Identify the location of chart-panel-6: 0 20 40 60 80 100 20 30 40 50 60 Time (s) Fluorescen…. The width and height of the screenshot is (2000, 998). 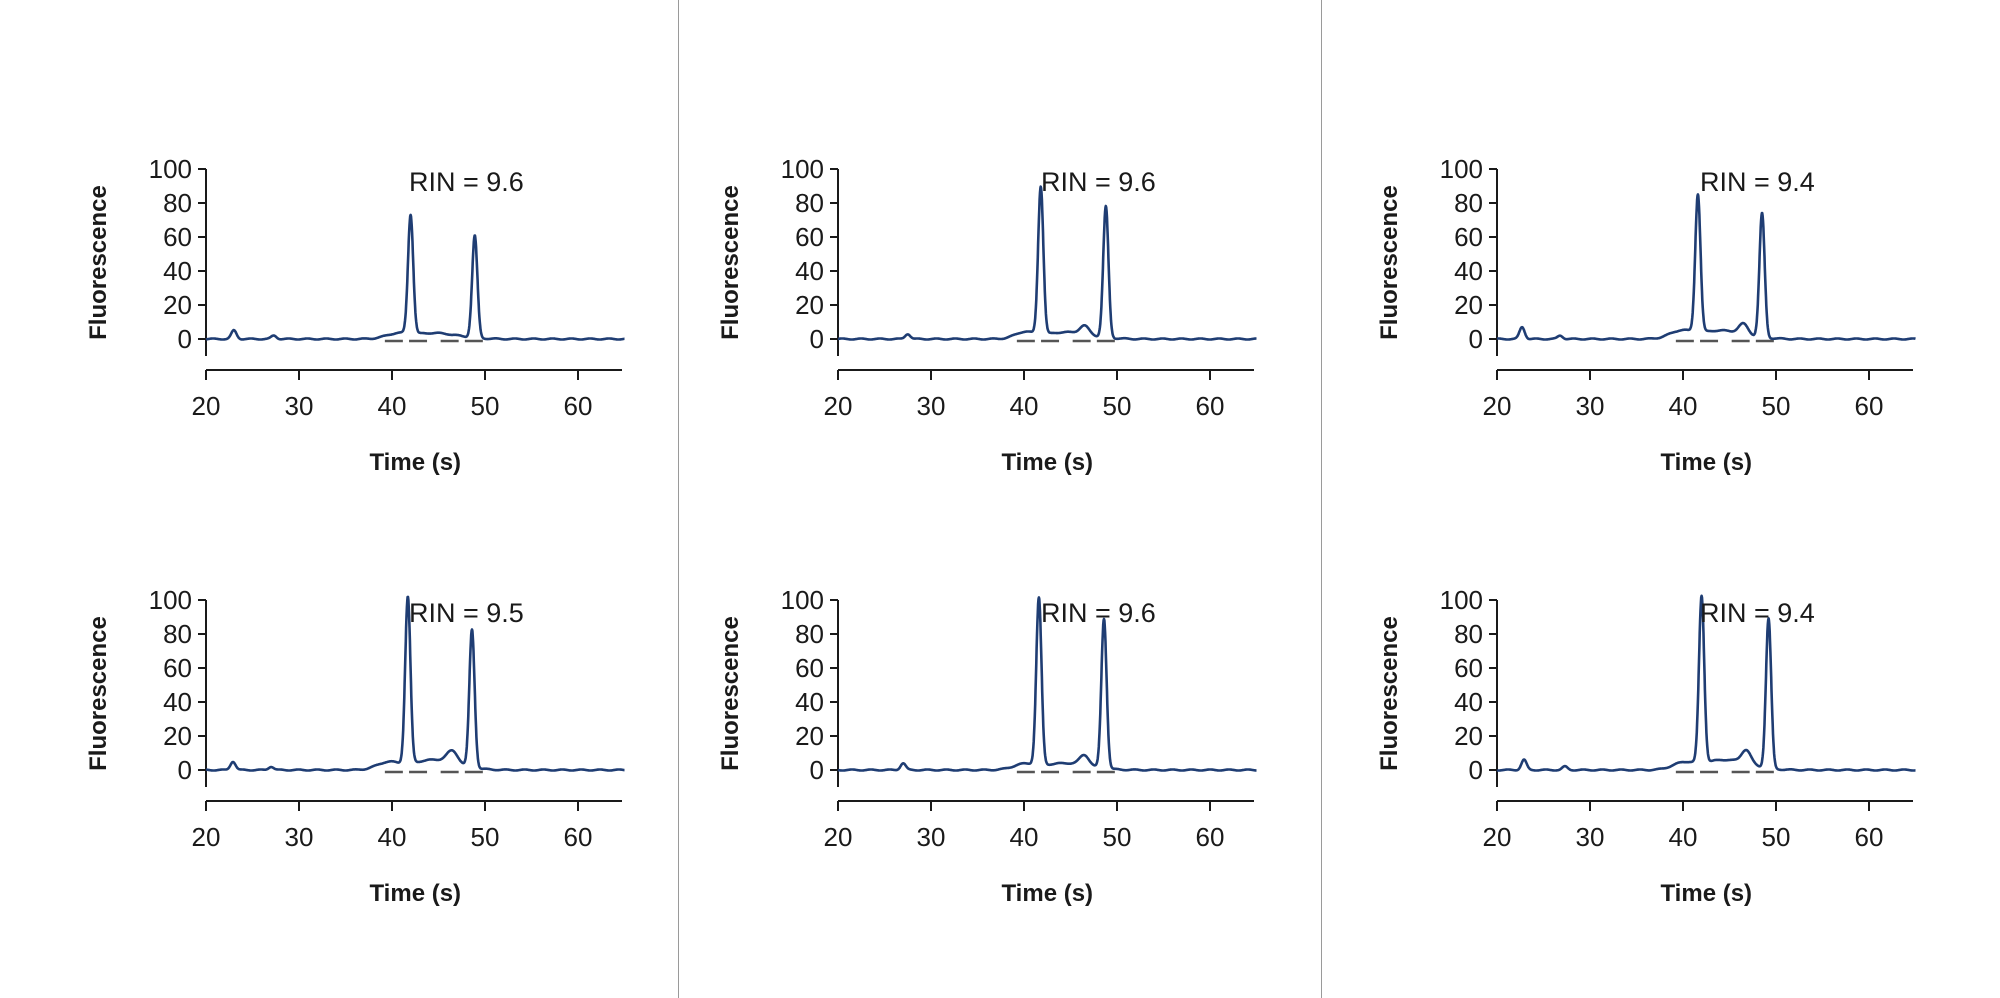
(1646, 746).